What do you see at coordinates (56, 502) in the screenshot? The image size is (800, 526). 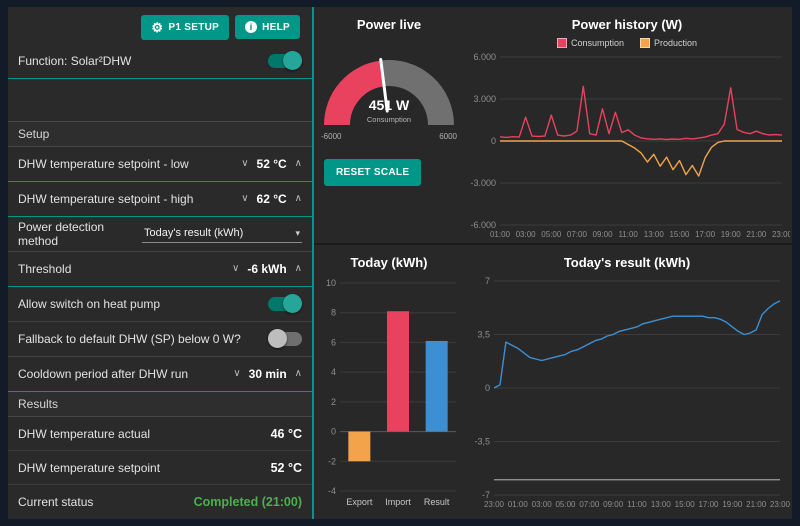 I see `current-status-label: Current status` at bounding box center [56, 502].